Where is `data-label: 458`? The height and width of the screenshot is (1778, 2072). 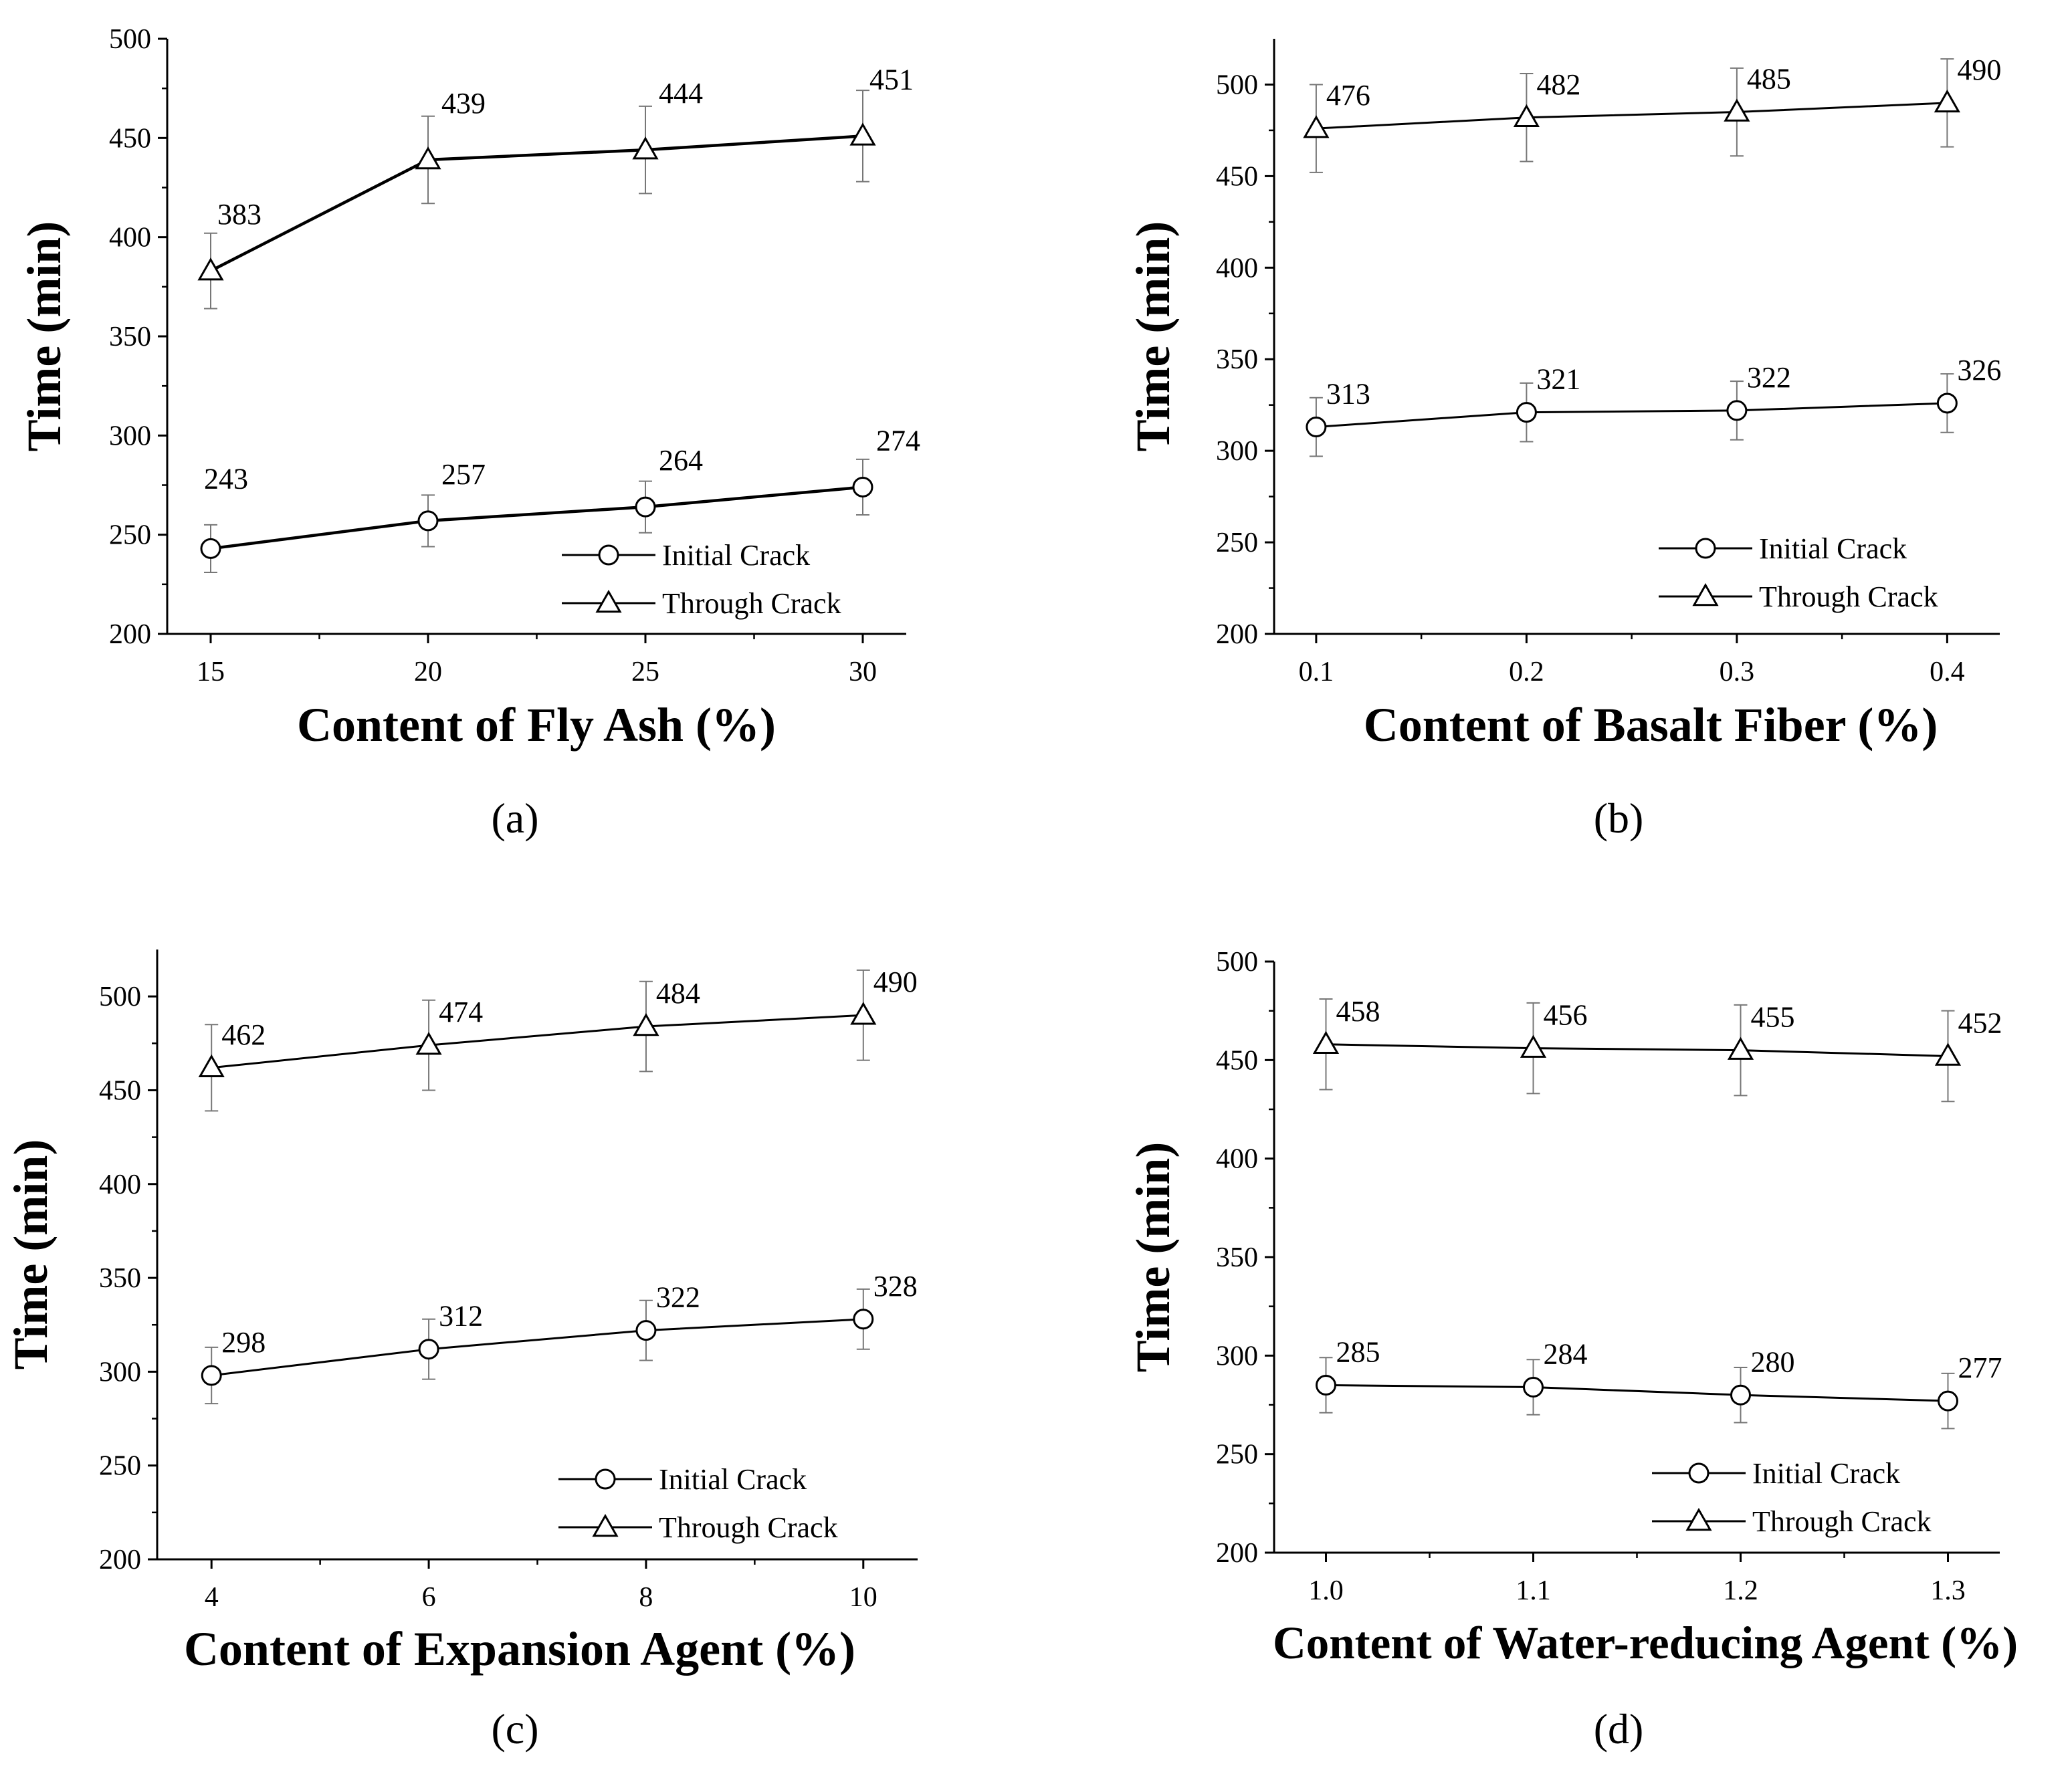 data-label: 458 is located at coordinates (1358, 1011).